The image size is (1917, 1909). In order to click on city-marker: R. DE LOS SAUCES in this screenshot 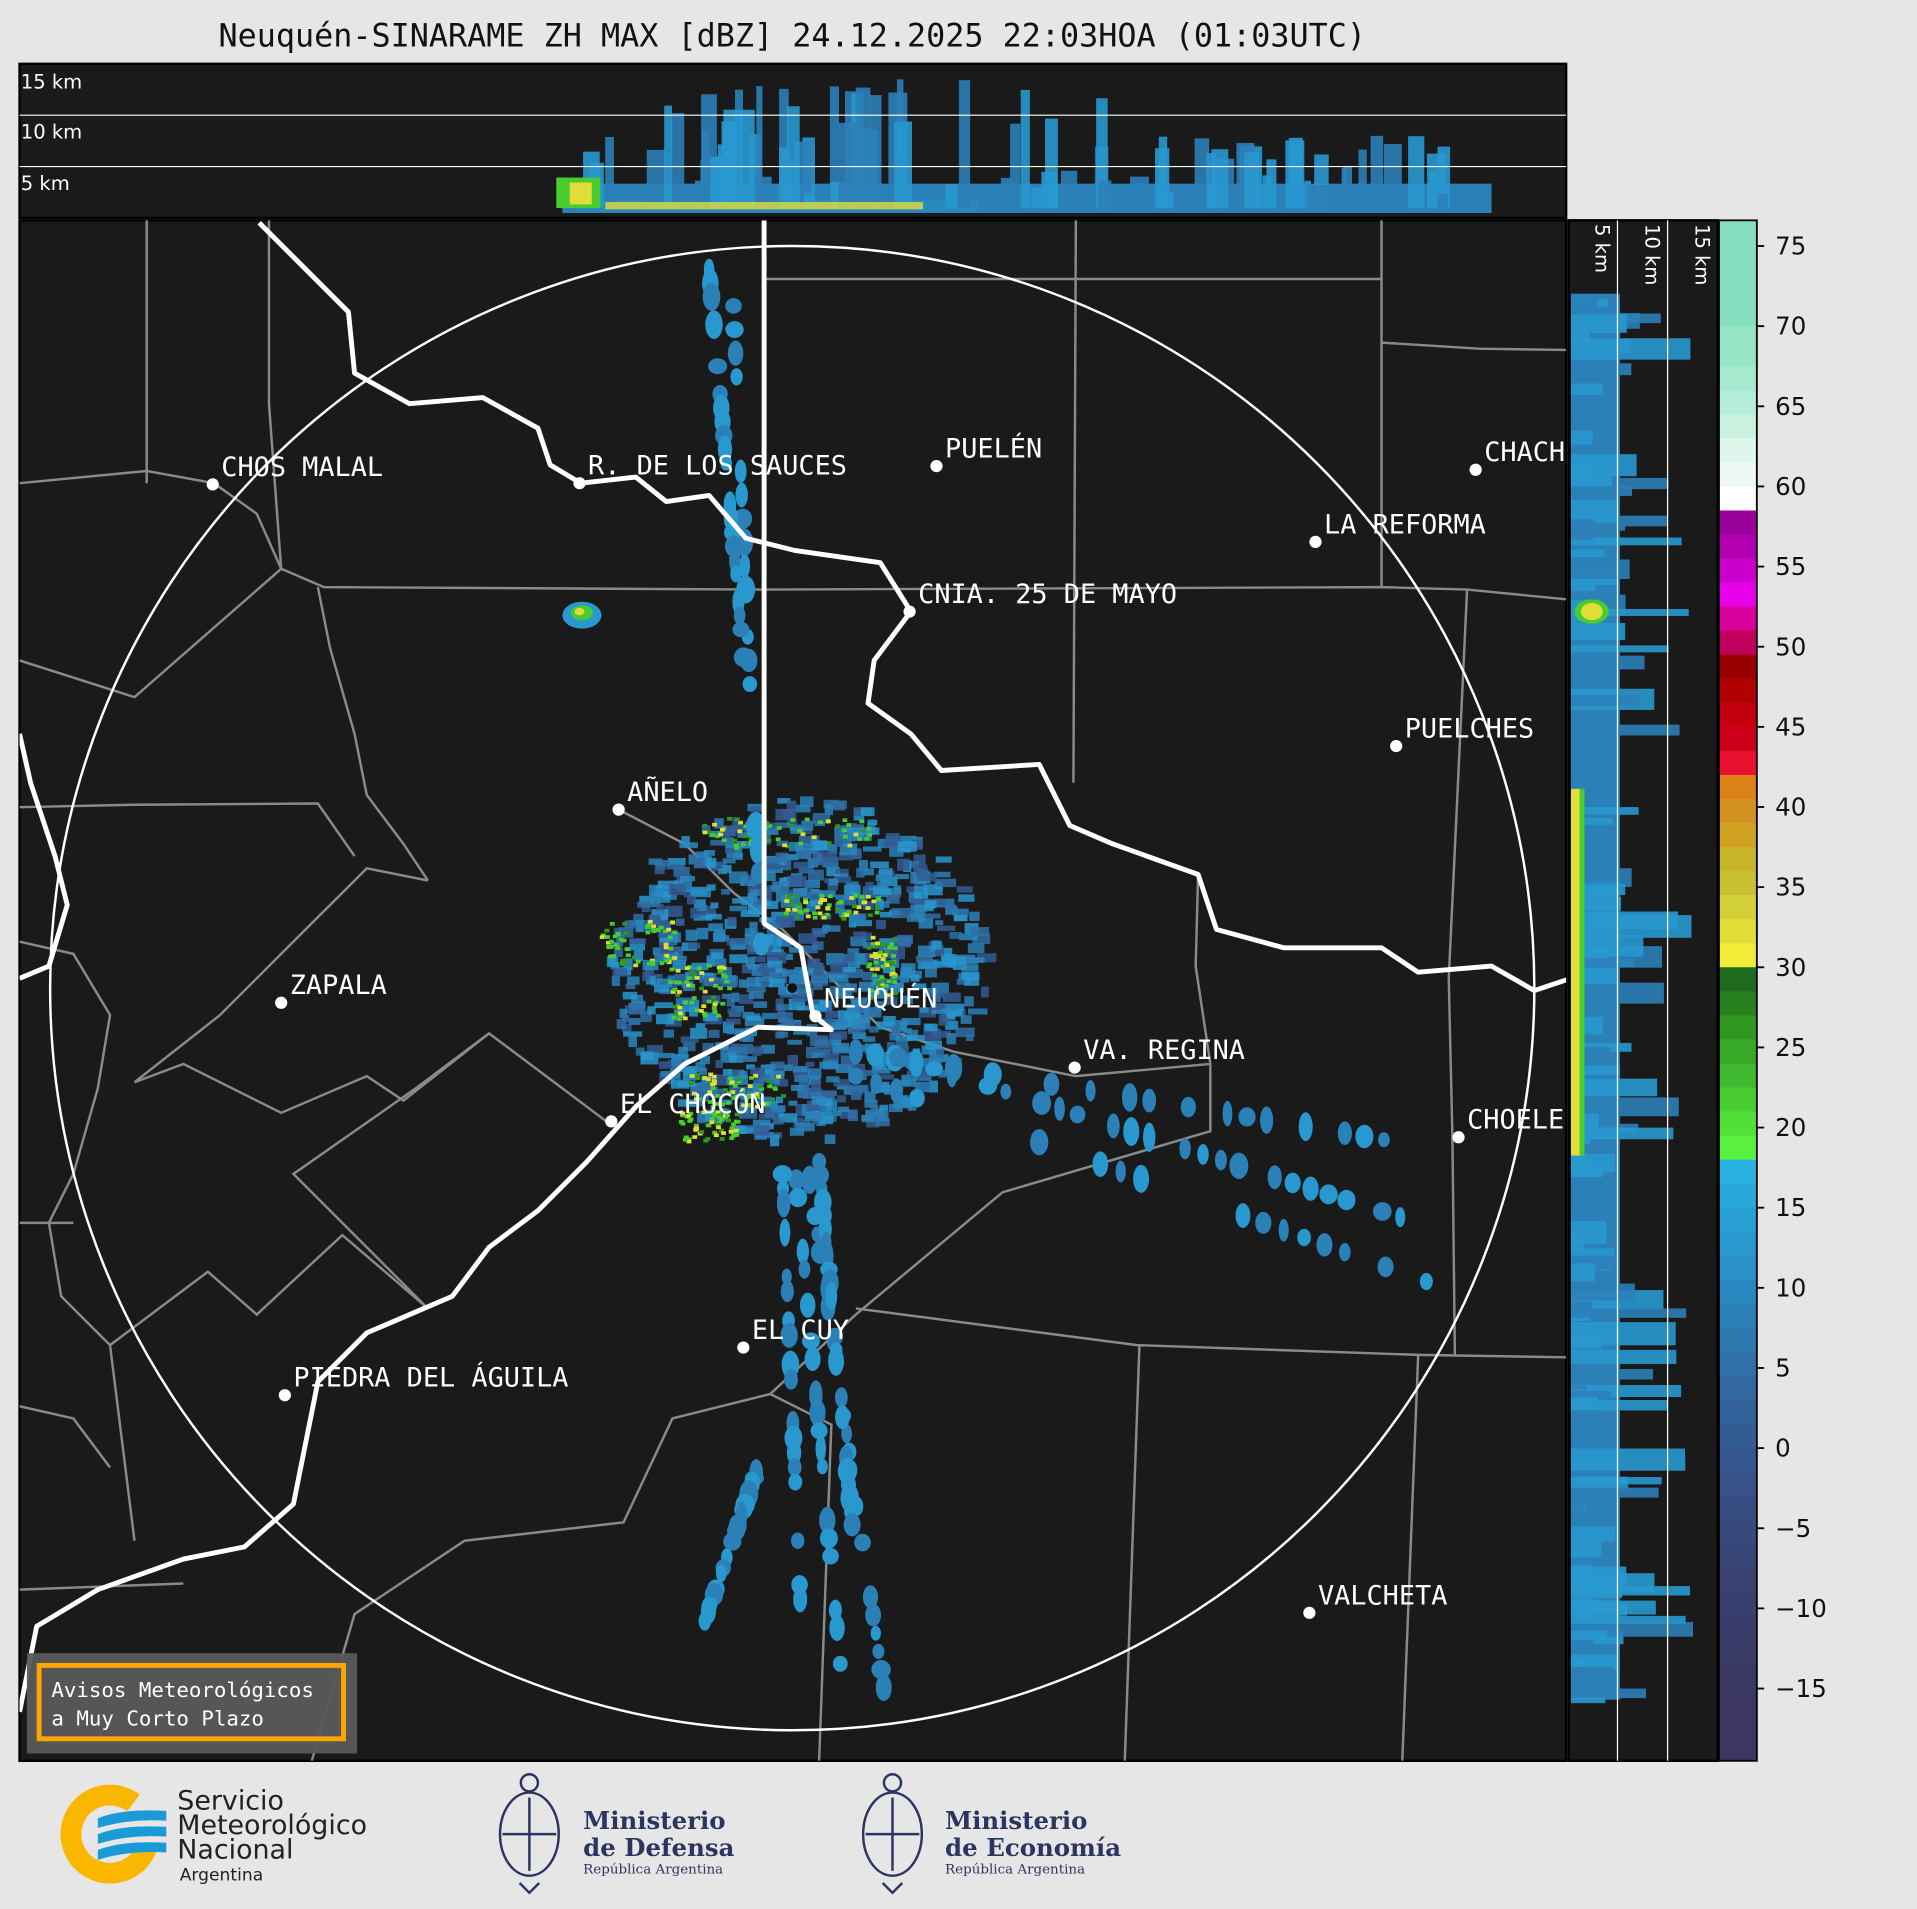, I will do `click(710, 470)`.